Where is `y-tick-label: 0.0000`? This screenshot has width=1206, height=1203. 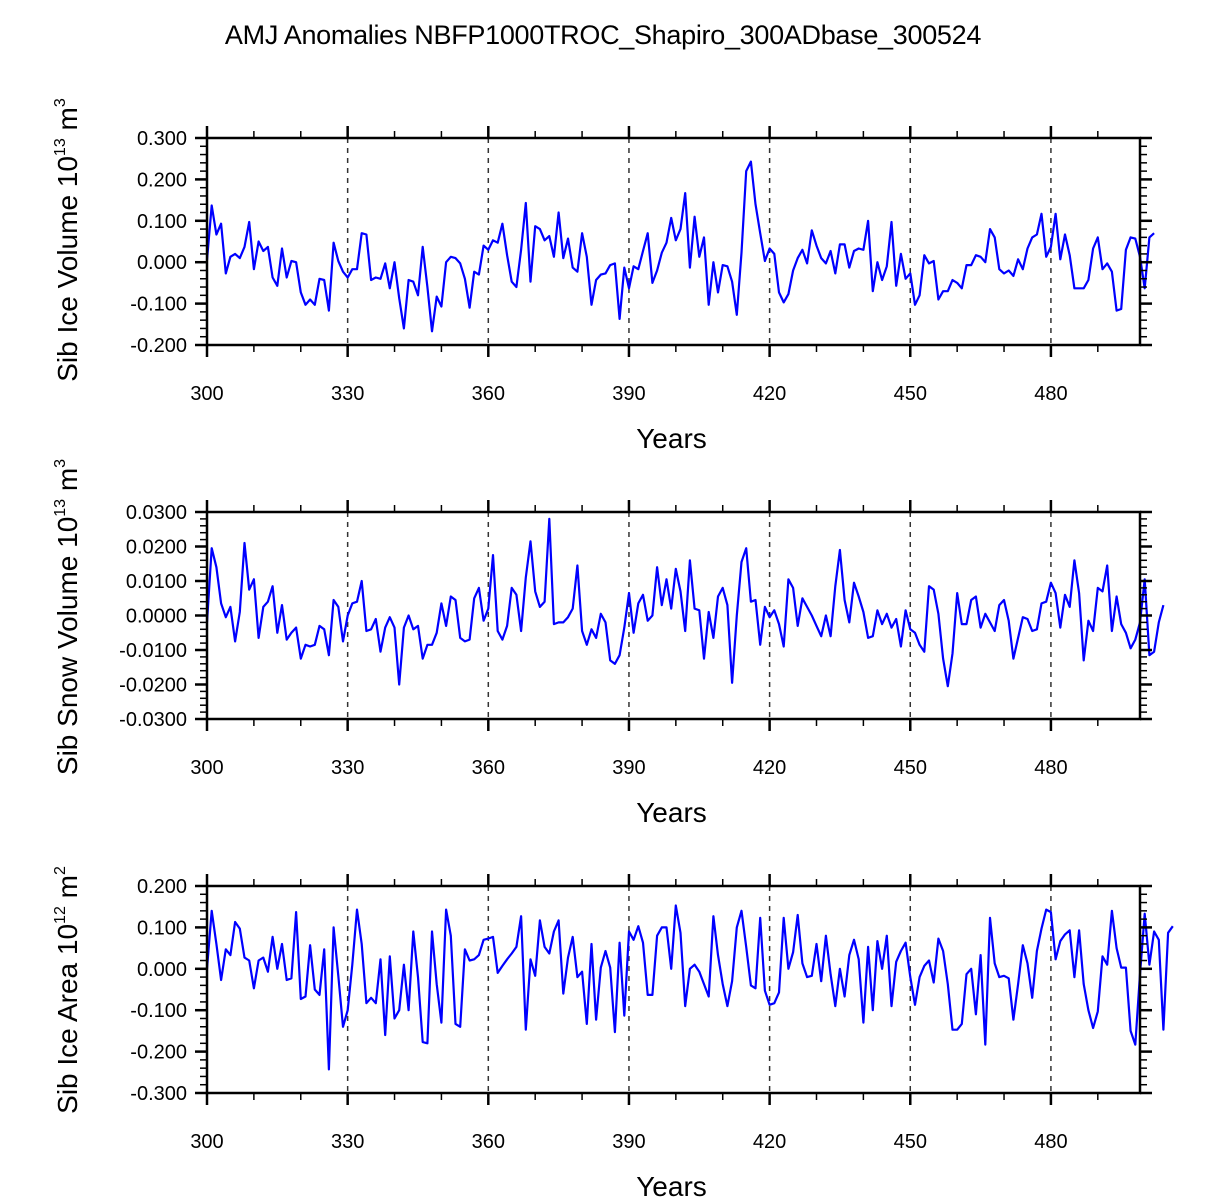 y-tick-label: 0.0000 is located at coordinates (156, 617).